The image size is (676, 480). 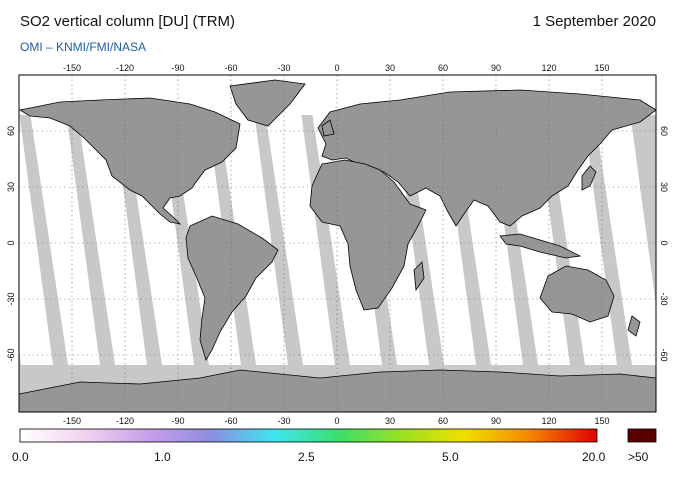 I want to click on lon-tick-top: -90, so click(x=177, y=68).